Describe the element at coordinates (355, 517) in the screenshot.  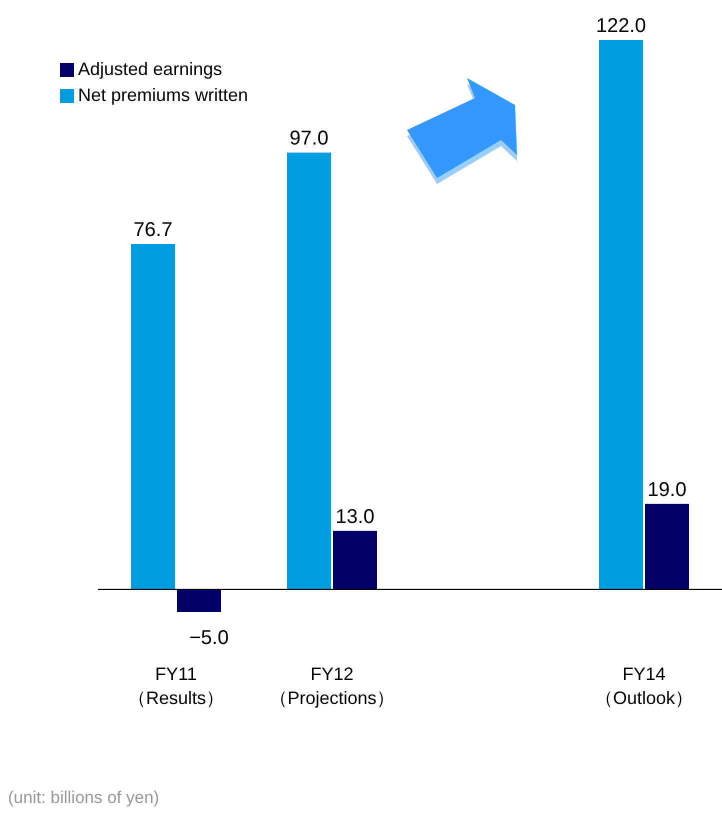
I see `data-label: 13.0` at that location.